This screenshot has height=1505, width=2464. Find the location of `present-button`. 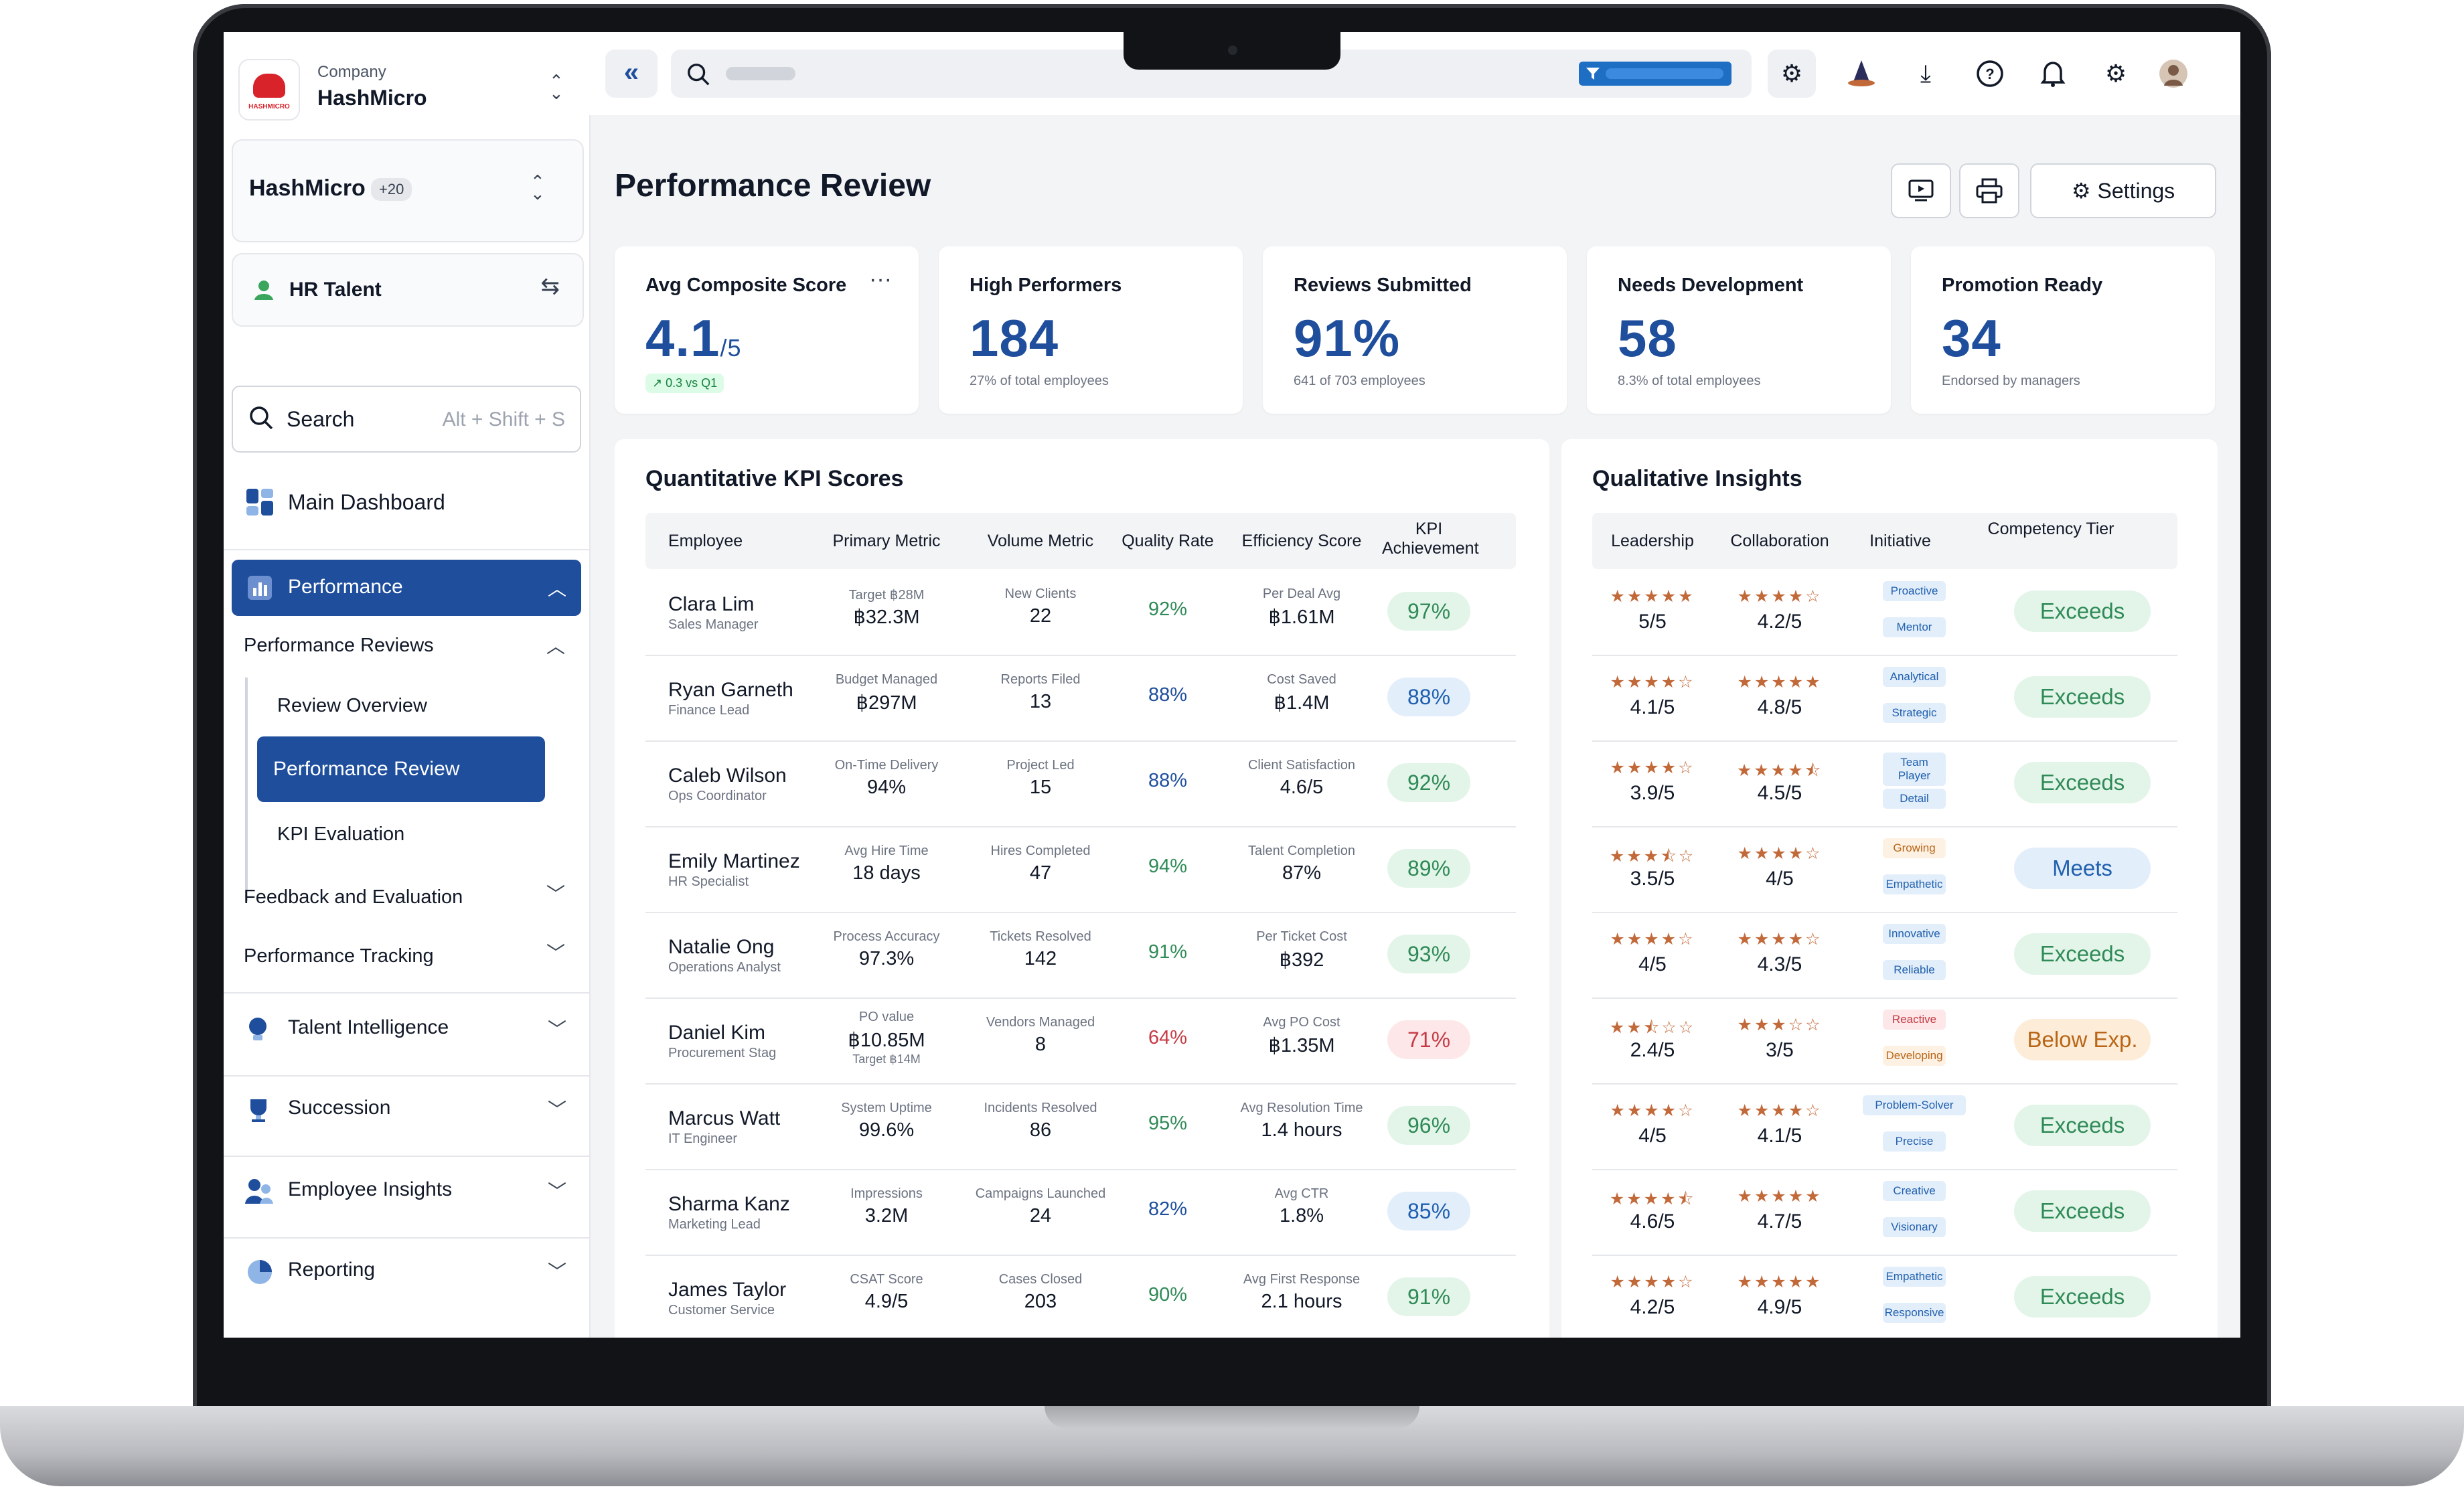

present-button is located at coordinates (1921, 191).